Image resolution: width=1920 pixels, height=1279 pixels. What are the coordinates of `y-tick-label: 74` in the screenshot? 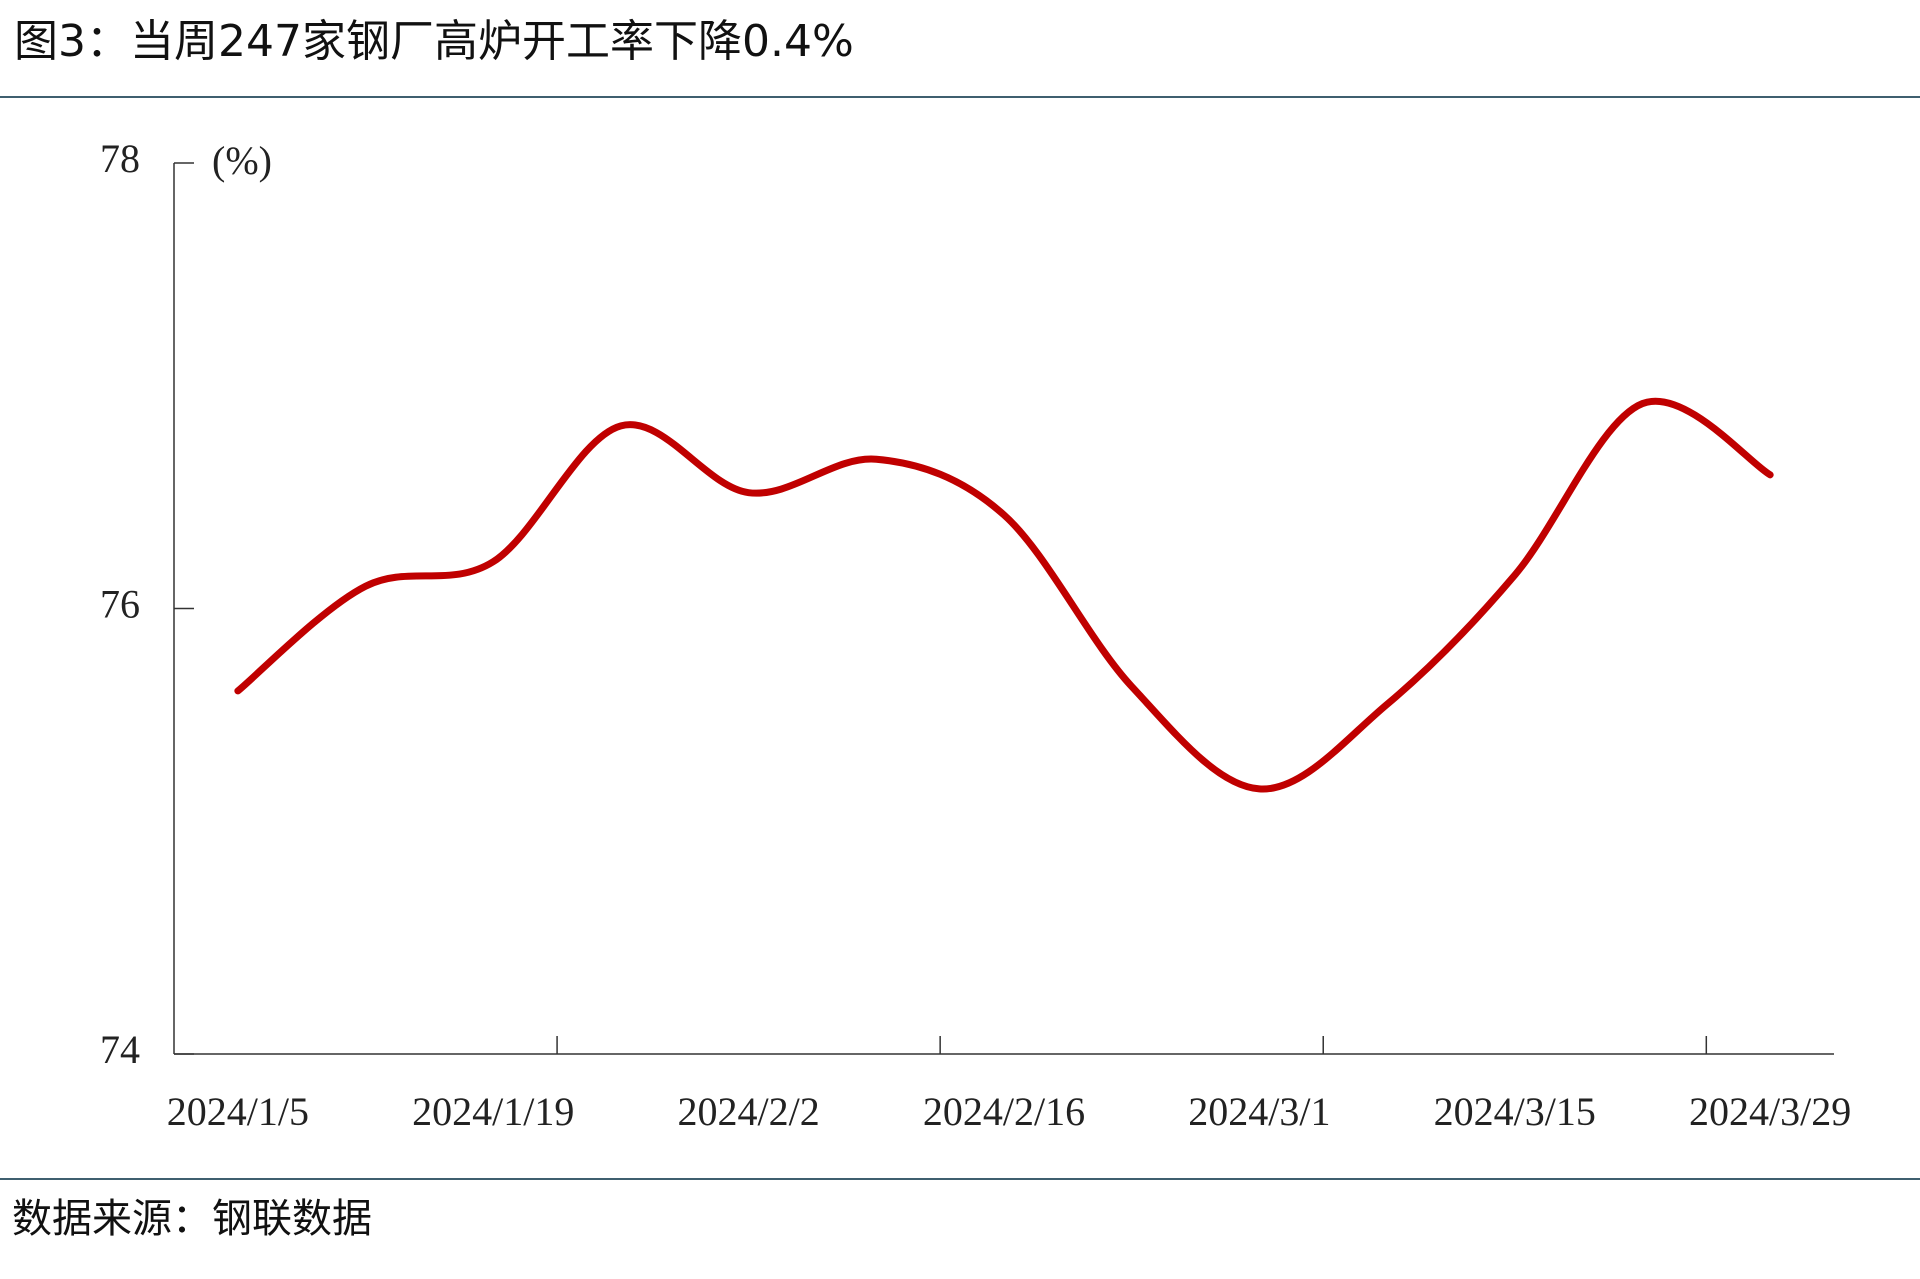 It's located at (120, 1049).